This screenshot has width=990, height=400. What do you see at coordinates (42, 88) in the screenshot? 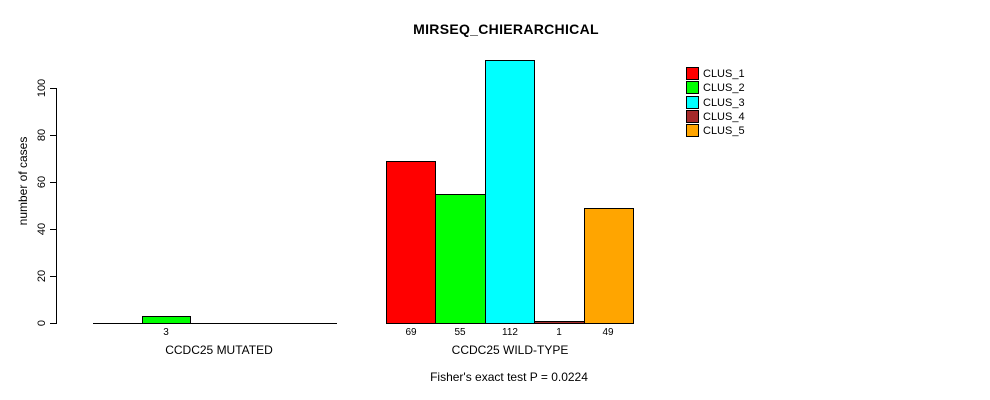
I see `y-tick-label: 100` at bounding box center [42, 88].